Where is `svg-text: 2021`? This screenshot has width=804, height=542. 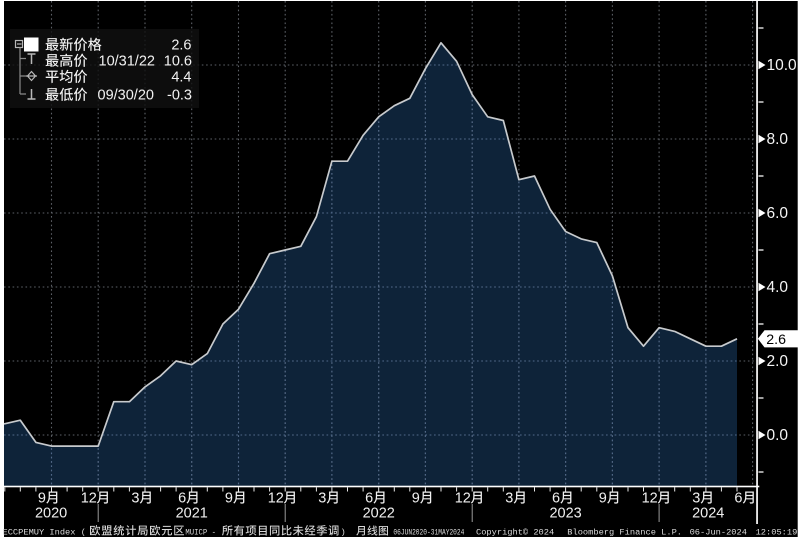 svg-text: 2021 is located at coordinates (192, 514).